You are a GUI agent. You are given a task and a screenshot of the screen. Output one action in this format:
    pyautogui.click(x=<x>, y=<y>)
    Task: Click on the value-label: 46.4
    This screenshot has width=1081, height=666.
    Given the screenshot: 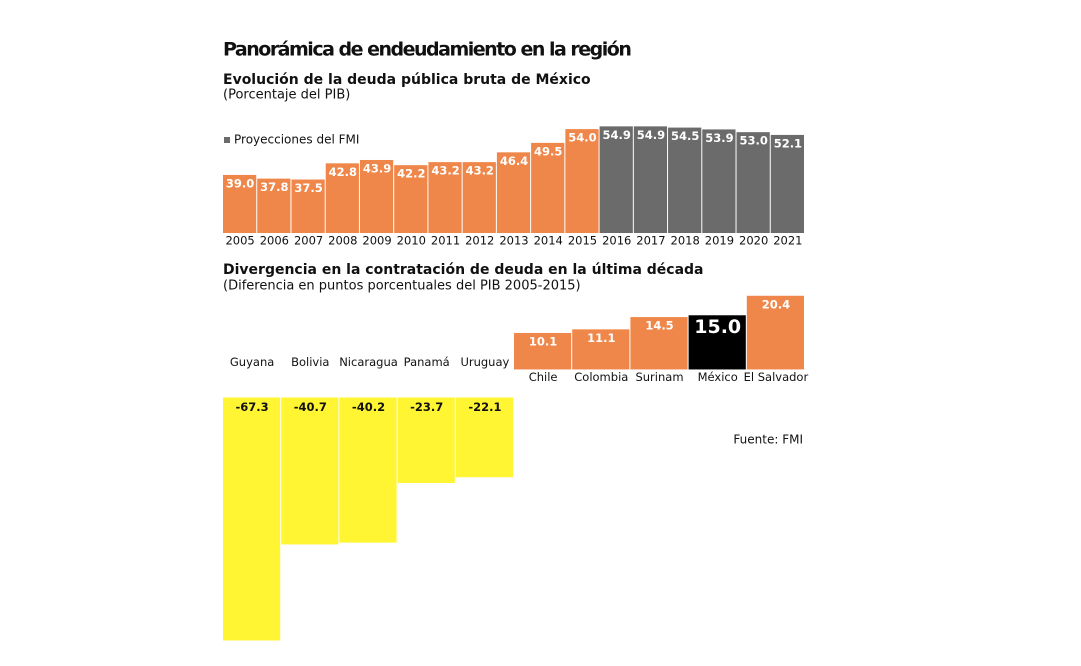 What is the action you would take?
    pyautogui.click(x=514, y=161)
    